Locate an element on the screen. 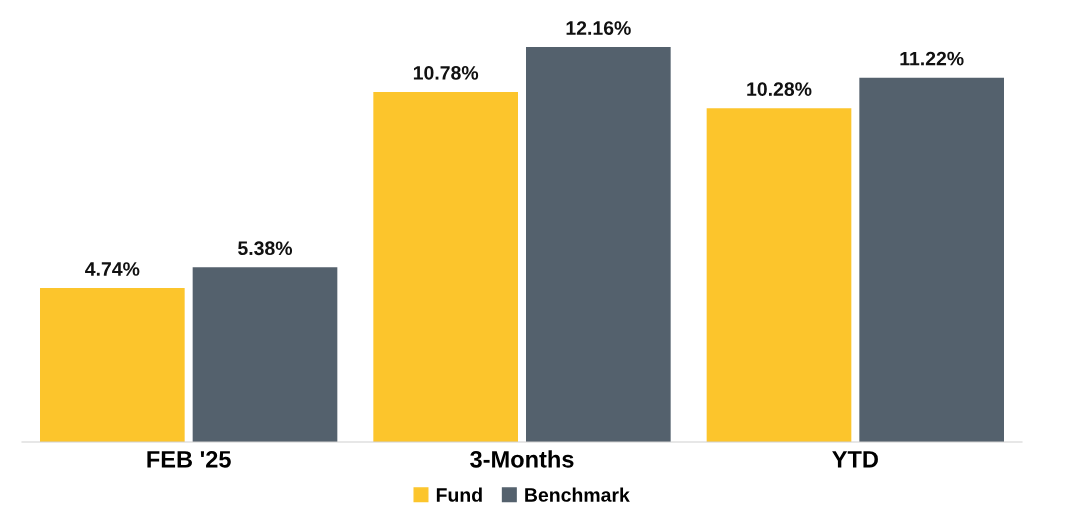 The height and width of the screenshot is (517, 1079). x-tick-label: 3-Months is located at coordinates (522, 459).